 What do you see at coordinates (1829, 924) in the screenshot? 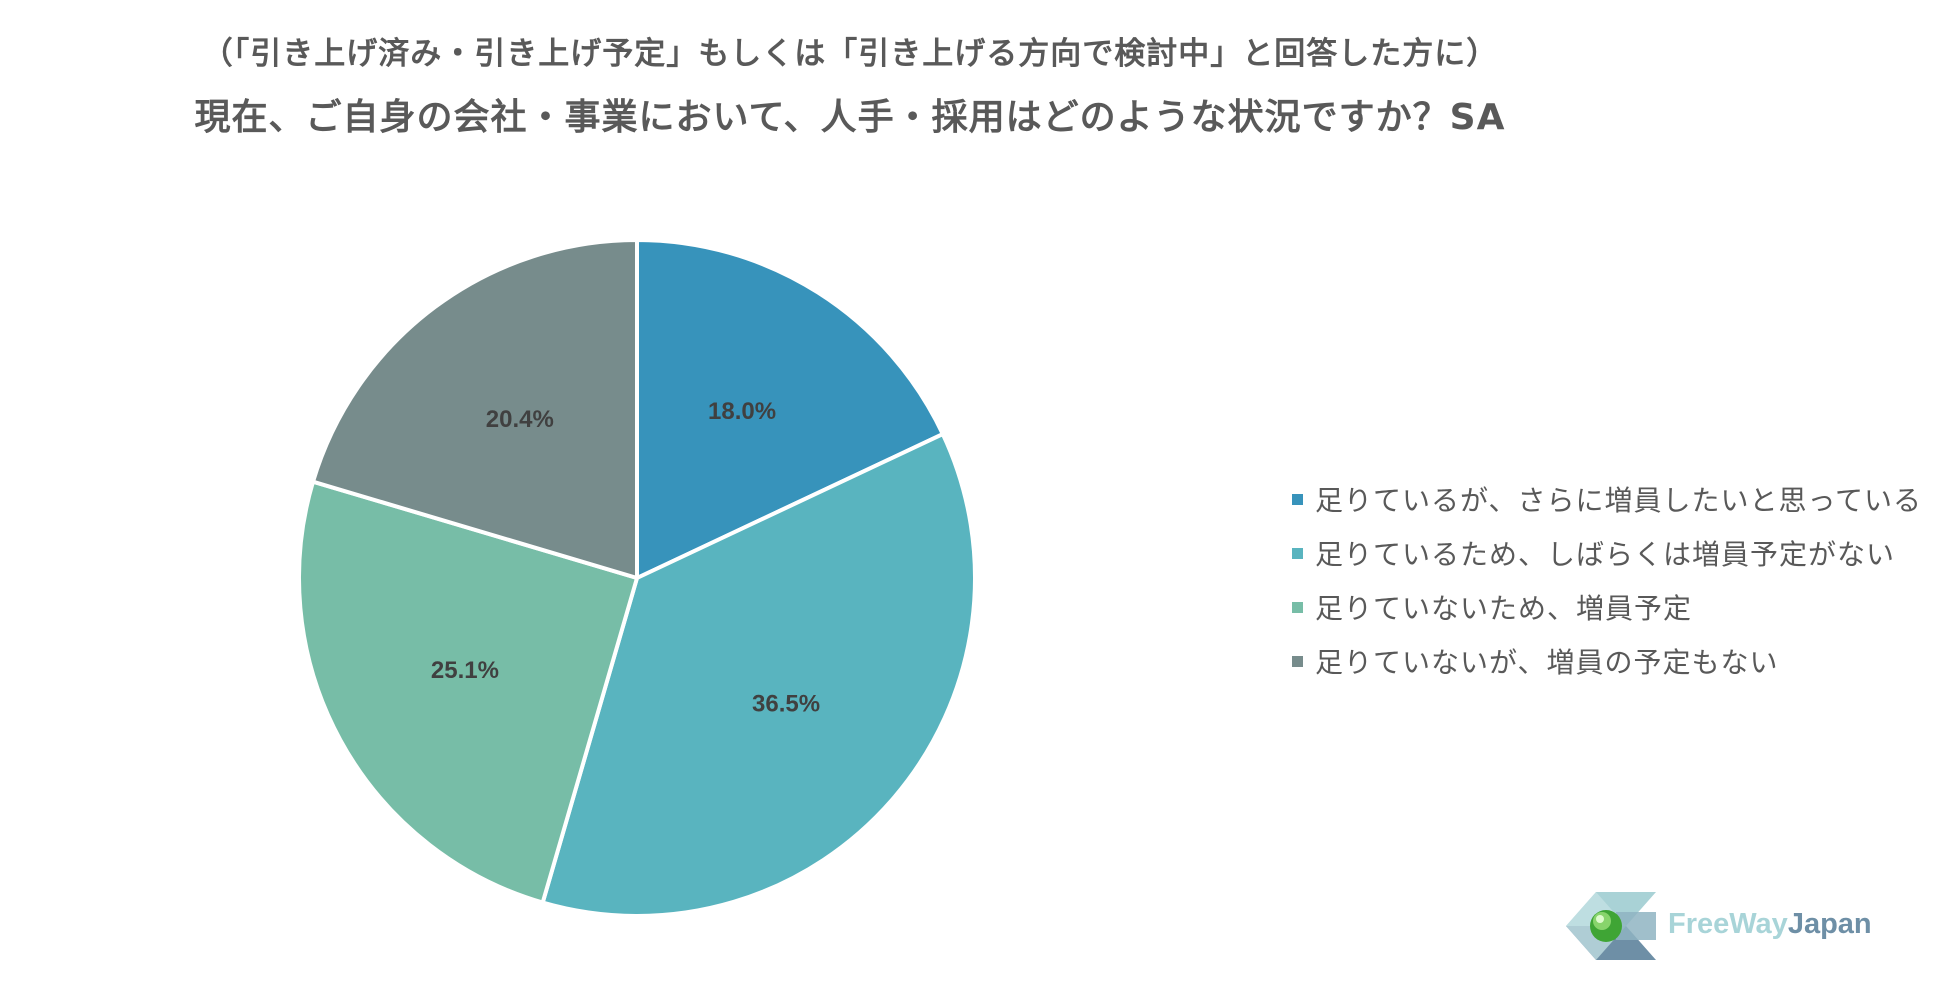
I see `logo-text-japan: Japan` at bounding box center [1829, 924].